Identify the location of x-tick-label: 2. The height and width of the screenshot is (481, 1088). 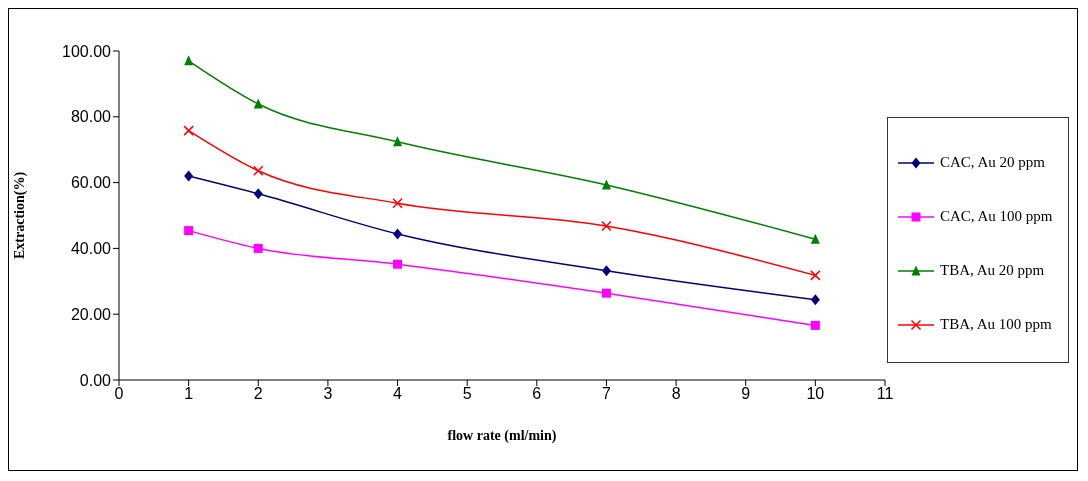
(258, 394).